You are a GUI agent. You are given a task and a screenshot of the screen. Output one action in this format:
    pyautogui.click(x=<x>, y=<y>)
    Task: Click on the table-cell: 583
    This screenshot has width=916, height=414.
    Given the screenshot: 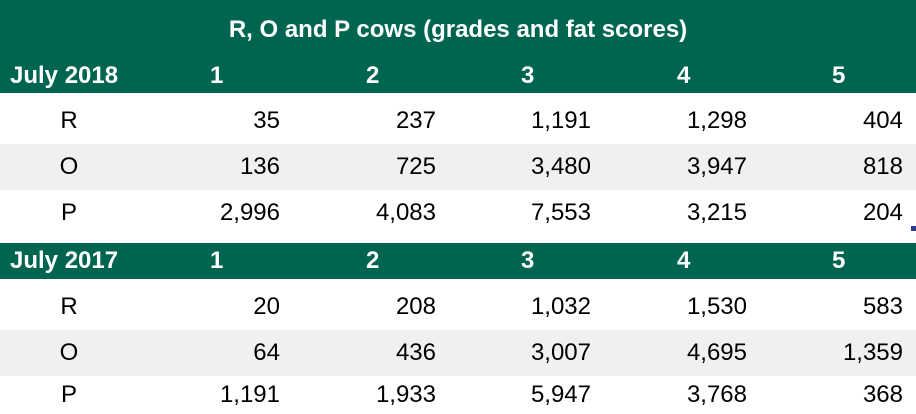 What is the action you would take?
    pyautogui.click(x=882, y=306)
    